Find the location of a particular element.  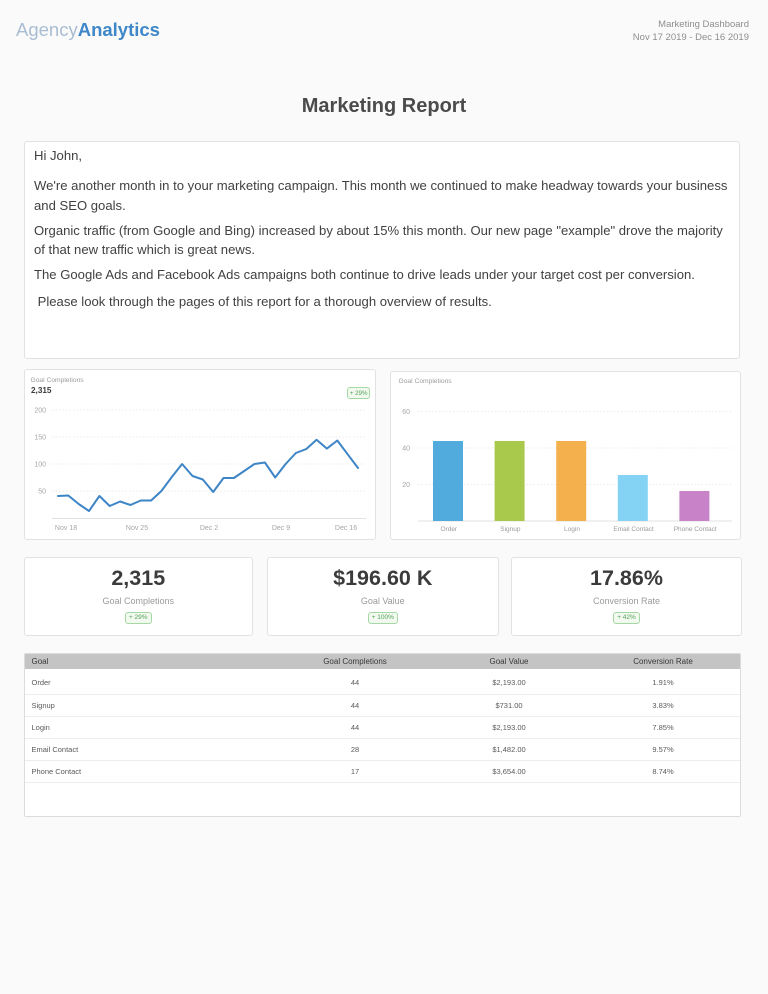

svg-text: Order is located at coordinates (448, 529).